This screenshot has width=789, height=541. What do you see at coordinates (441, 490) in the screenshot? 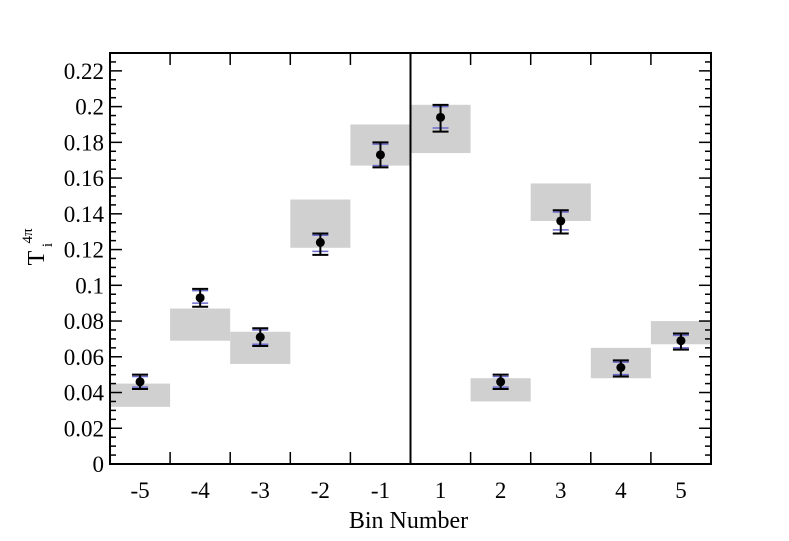
I see `x-tick-label: 1` at bounding box center [441, 490].